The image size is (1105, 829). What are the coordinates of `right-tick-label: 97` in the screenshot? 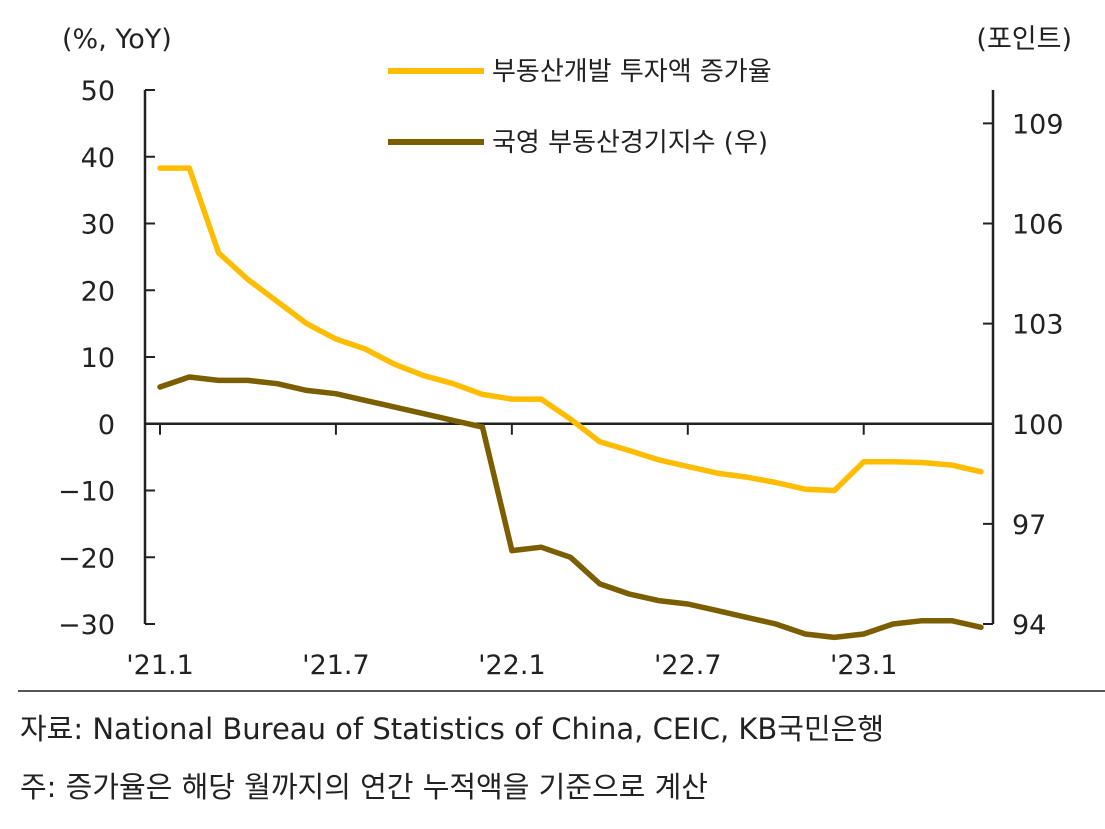 It's located at (1029, 525).